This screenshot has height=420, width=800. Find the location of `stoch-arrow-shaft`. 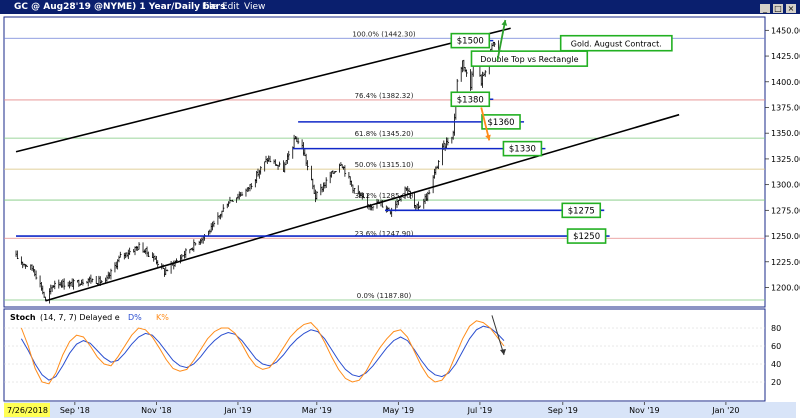

stoch-arrow-shaft is located at coordinates (498, 335).